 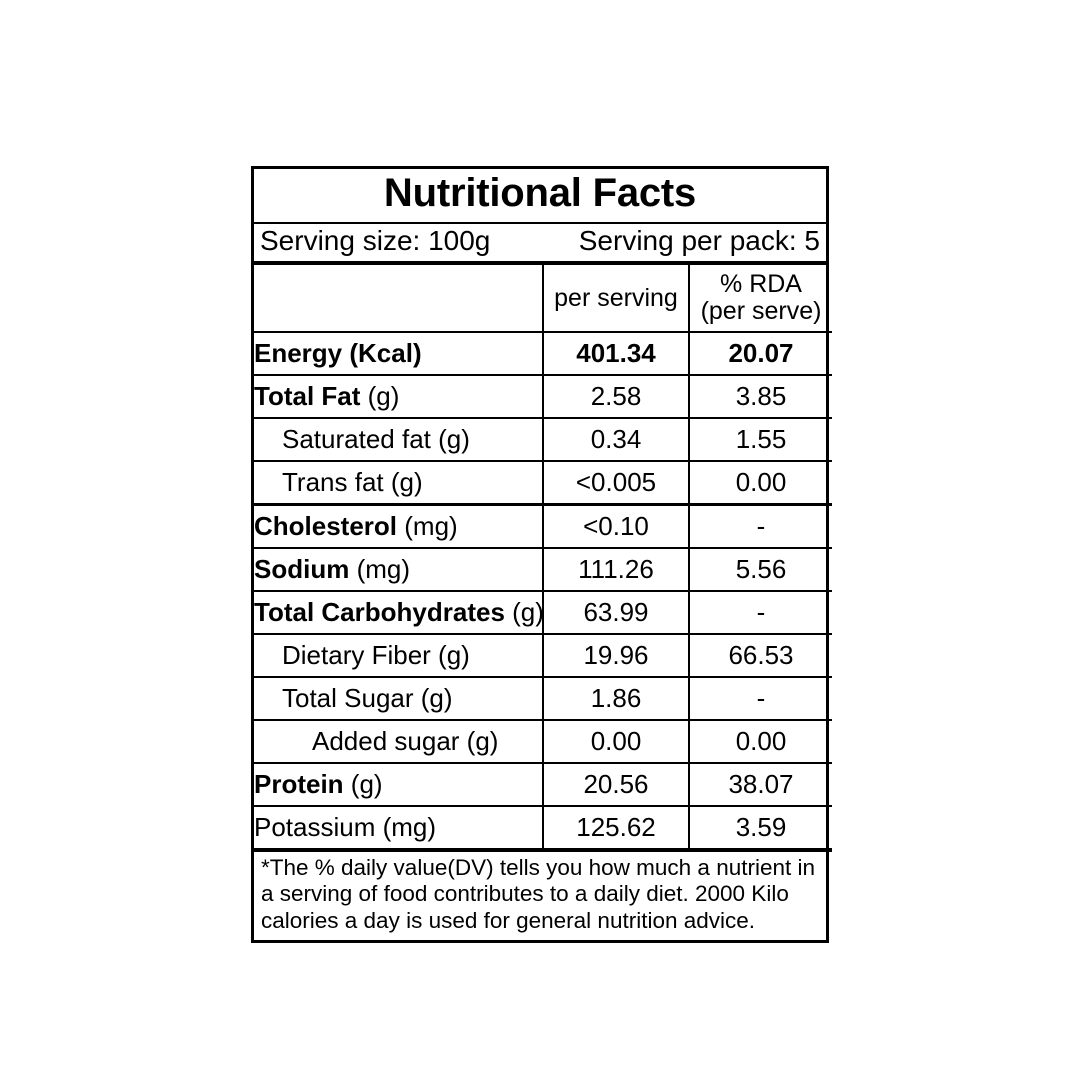 What do you see at coordinates (540, 244) in the screenshot?
I see `serving-info-row: Serving size: 100g Serving per pack: 5` at bounding box center [540, 244].